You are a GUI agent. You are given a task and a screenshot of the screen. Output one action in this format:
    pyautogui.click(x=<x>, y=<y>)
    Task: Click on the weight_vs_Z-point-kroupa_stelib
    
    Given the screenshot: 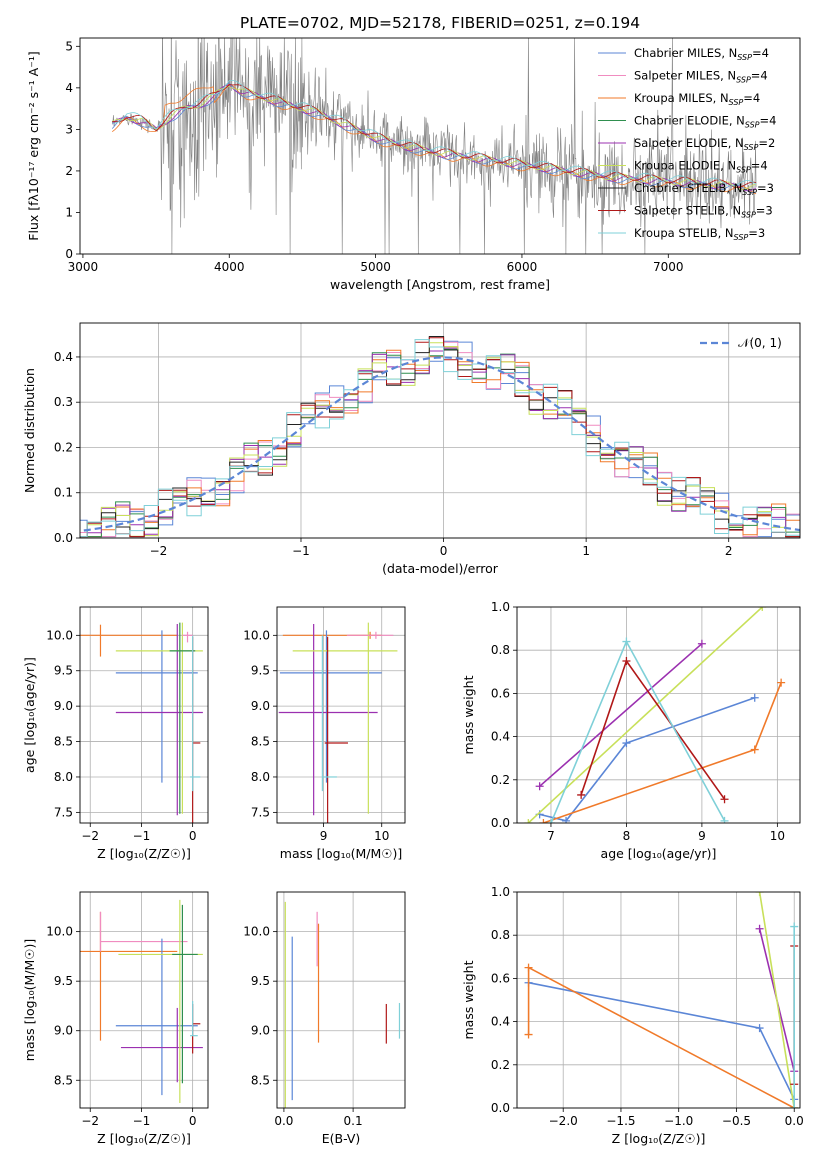 What is the action you would take?
    pyautogui.click(x=794, y=926)
    